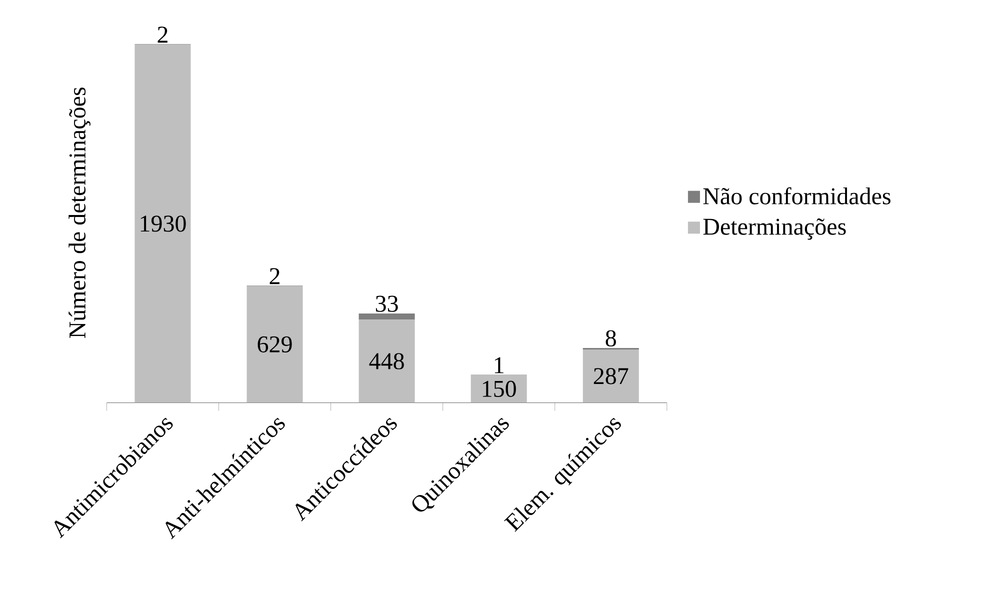 The image size is (987, 592). What do you see at coordinates (499, 365) in the screenshot?
I see `data-label: 1` at bounding box center [499, 365].